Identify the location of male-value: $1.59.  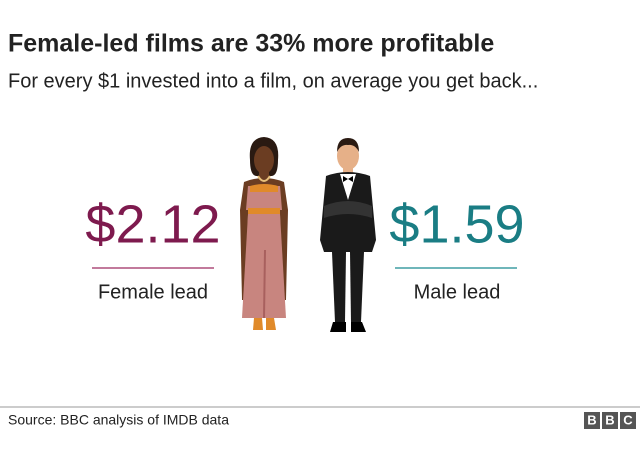
(456, 224).